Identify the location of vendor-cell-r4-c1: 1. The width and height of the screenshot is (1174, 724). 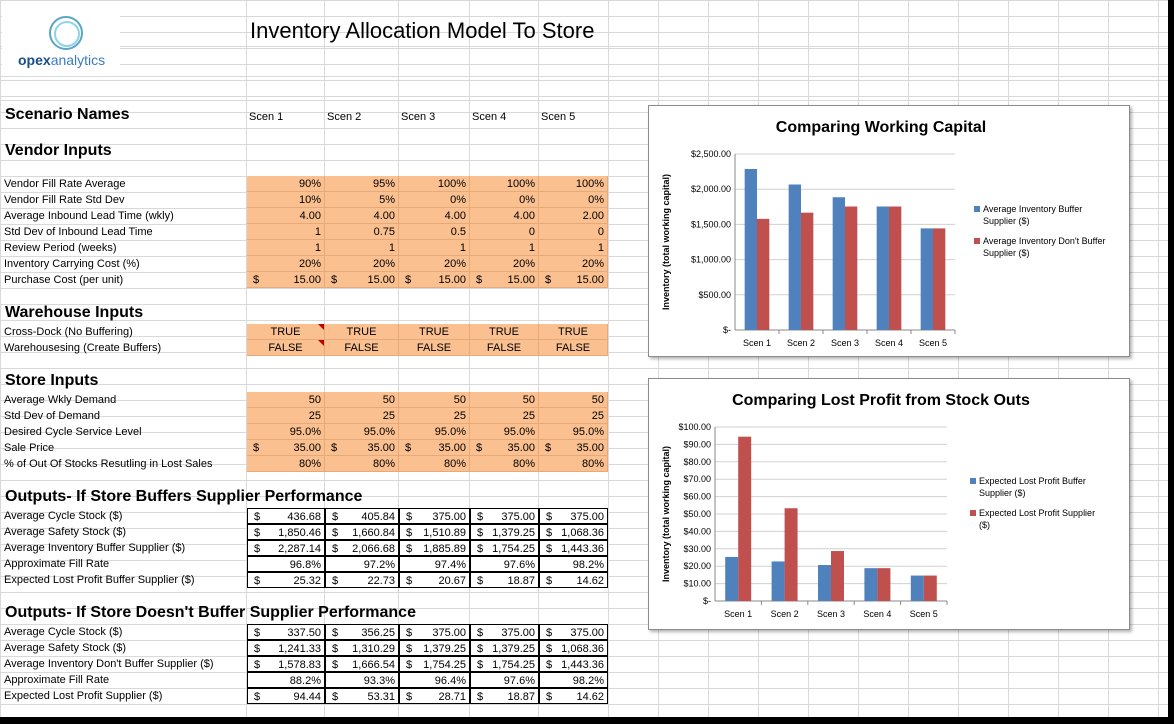
(286, 248).